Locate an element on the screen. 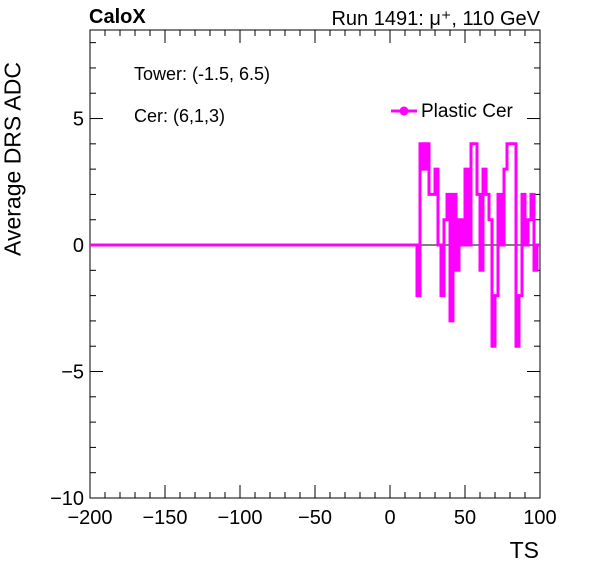 Image resolution: width=596 pixels, height=572 pixels. y-tick-label: −10 is located at coordinates (67, 499).